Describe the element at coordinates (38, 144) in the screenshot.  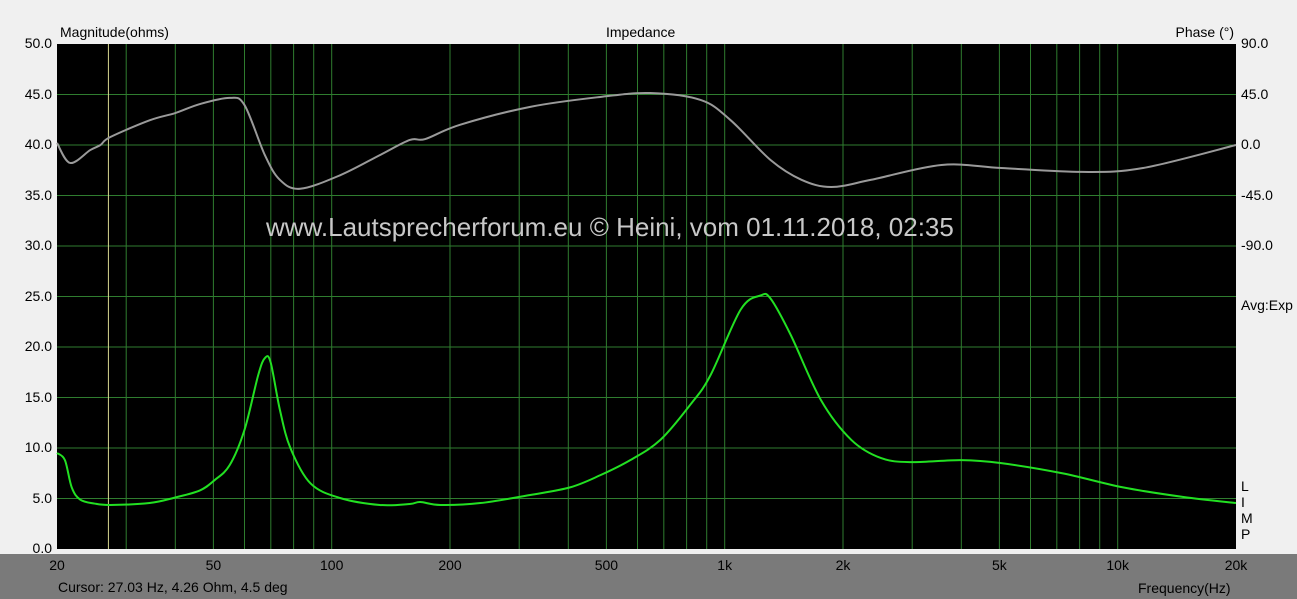
I see `y-tick-label: 40.0` at that location.